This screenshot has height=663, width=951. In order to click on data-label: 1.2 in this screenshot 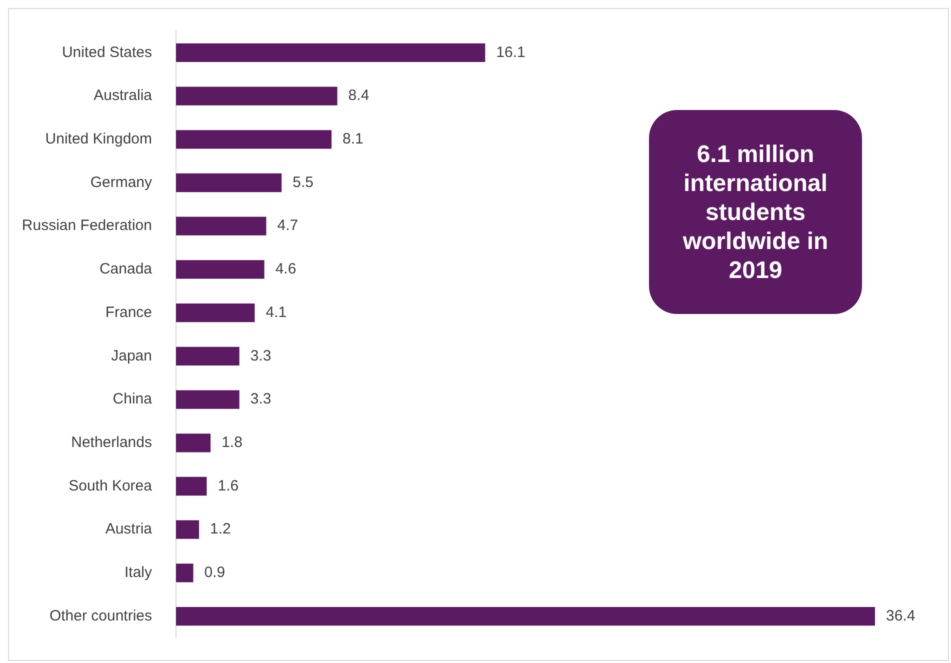, I will do `click(220, 529)`.